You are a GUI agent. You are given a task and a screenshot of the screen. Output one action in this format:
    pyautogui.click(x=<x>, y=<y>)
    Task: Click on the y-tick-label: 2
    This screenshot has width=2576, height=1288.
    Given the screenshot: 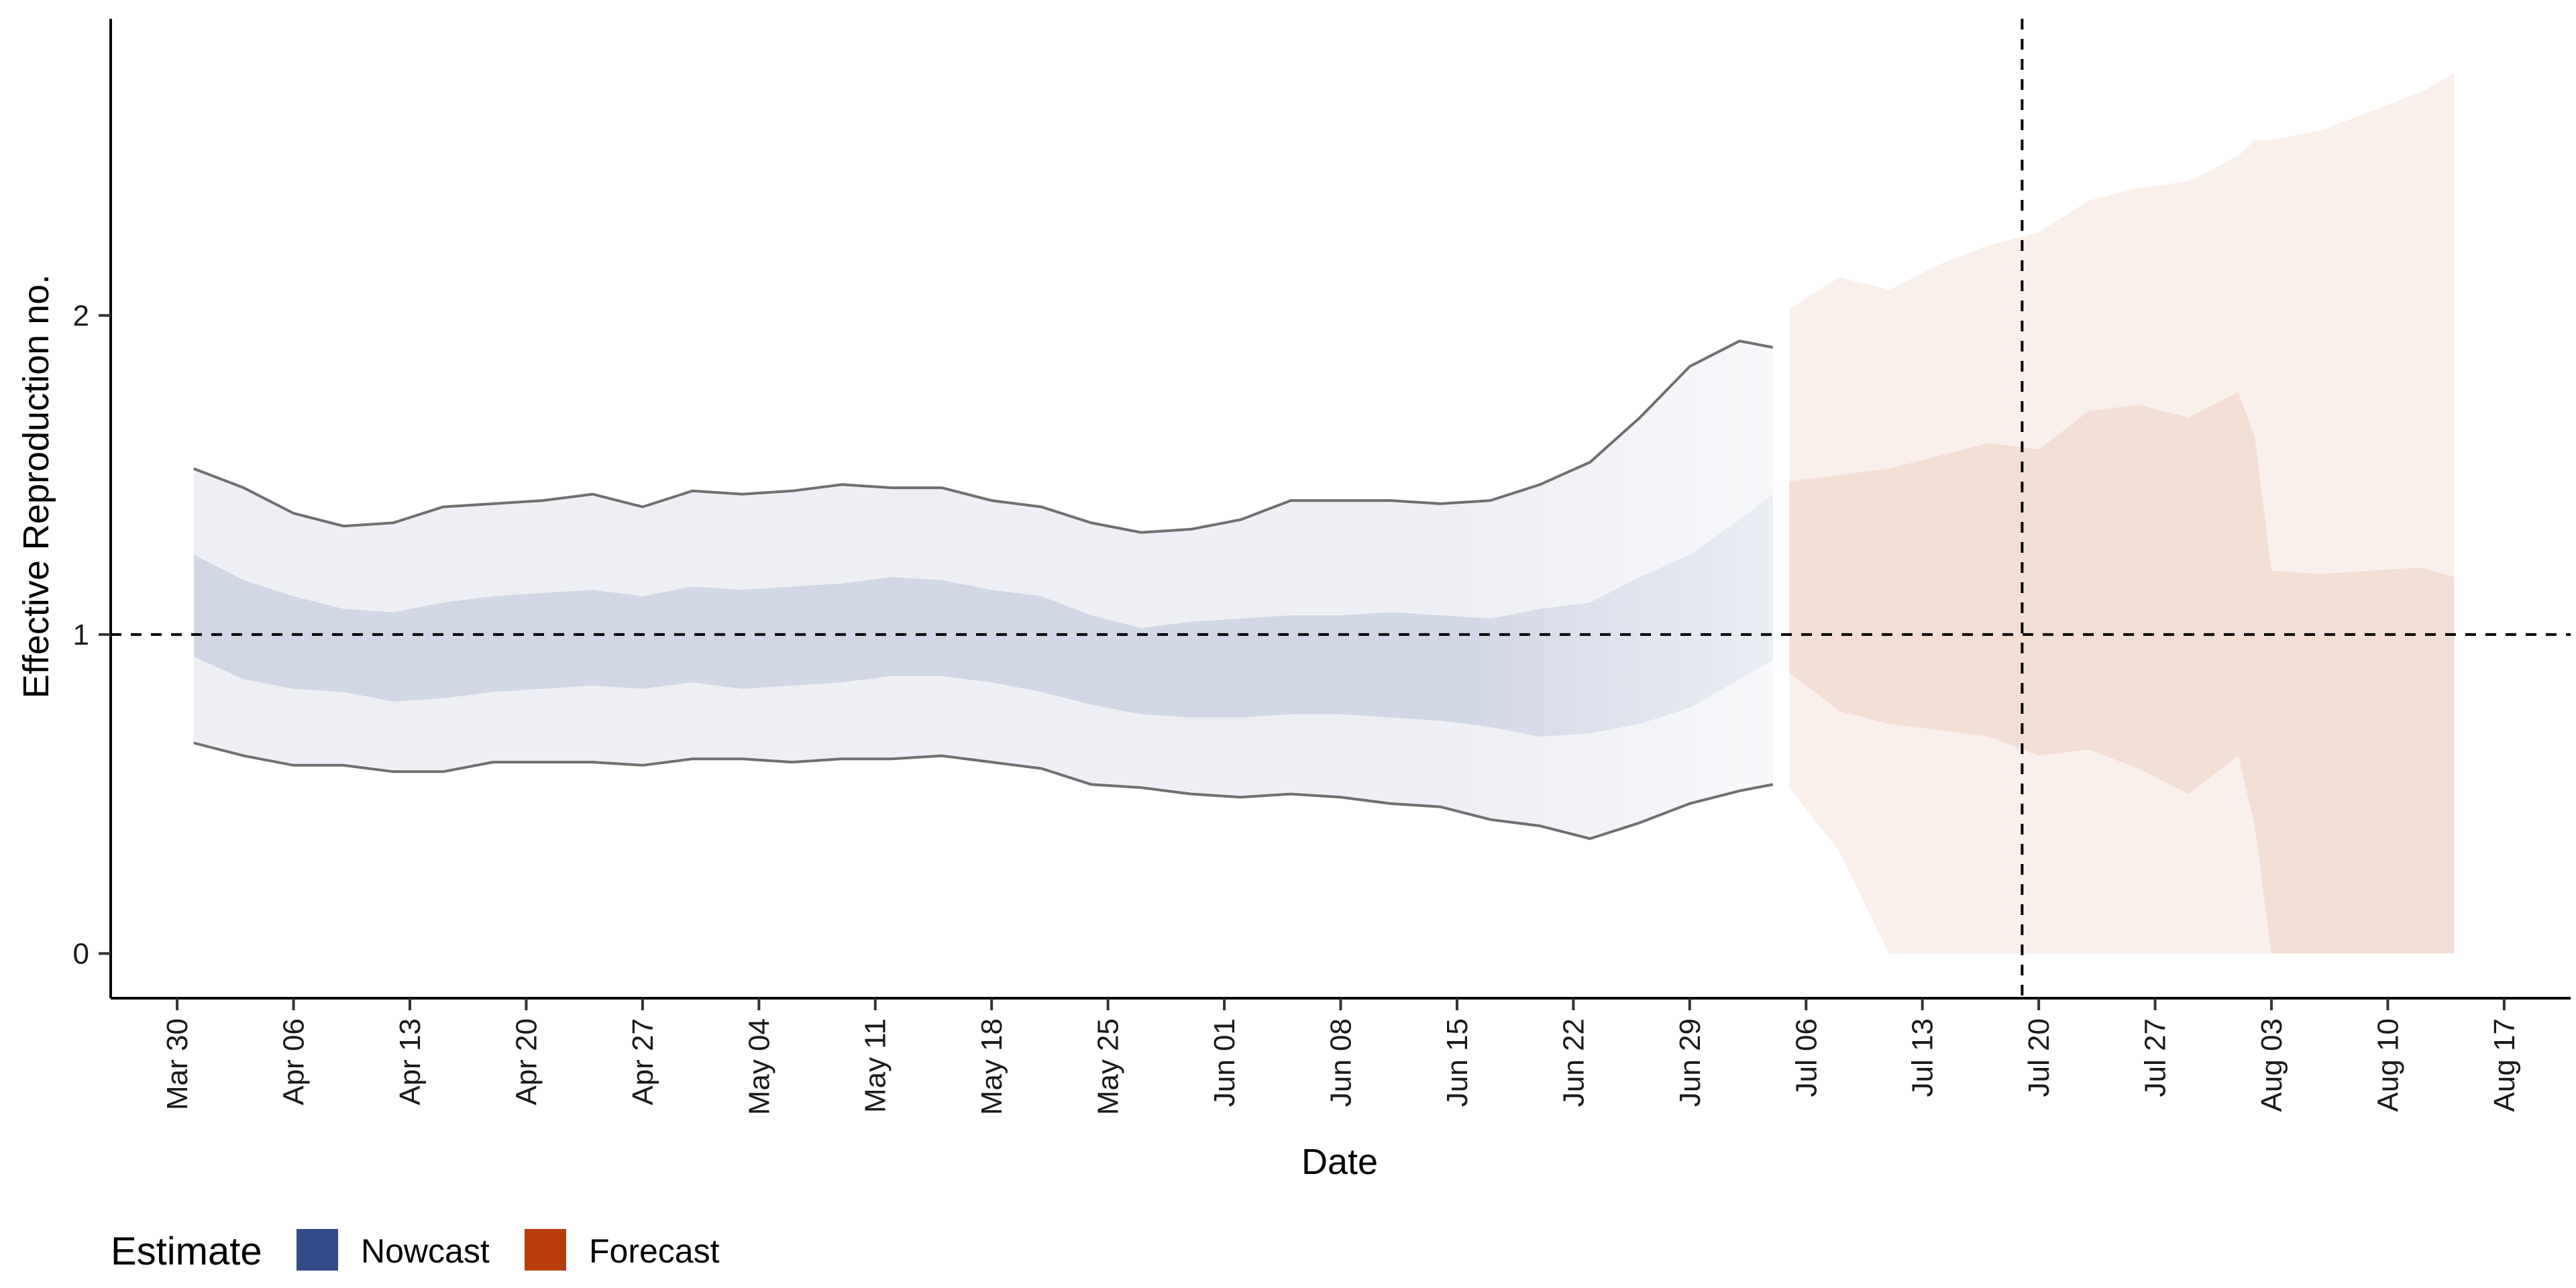 What is the action you would take?
    pyautogui.click(x=81, y=315)
    